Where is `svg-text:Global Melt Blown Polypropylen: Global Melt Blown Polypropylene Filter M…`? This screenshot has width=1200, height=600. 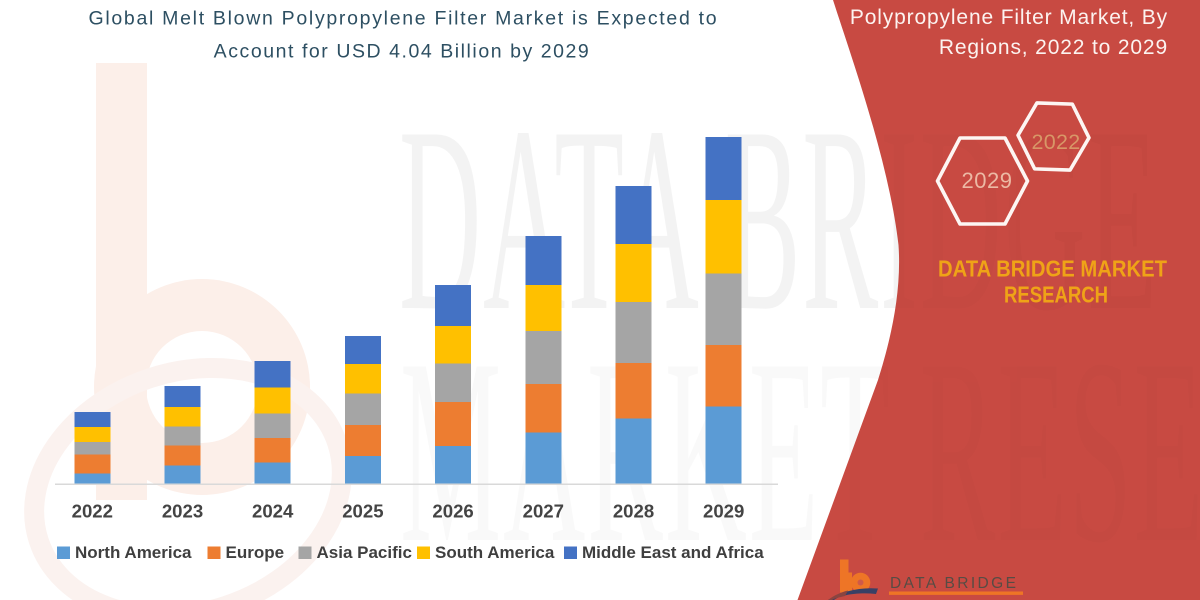
svg-text:Global Melt Blown Polypropylen: Global Melt Blown Polypropylene Filter M… is located at coordinates (403, 18).